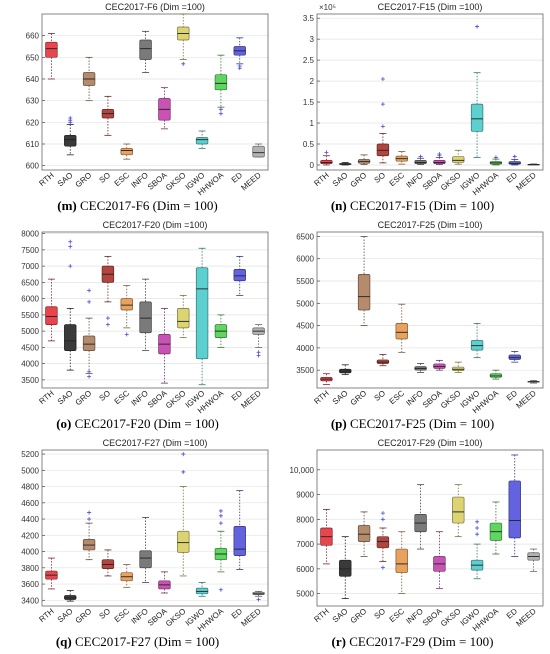 The height and width of the screenshot is (654, 550). Describe the element at coordinates (63, 641) in the screenshot. I see `caption-letter: (q)` at that location.